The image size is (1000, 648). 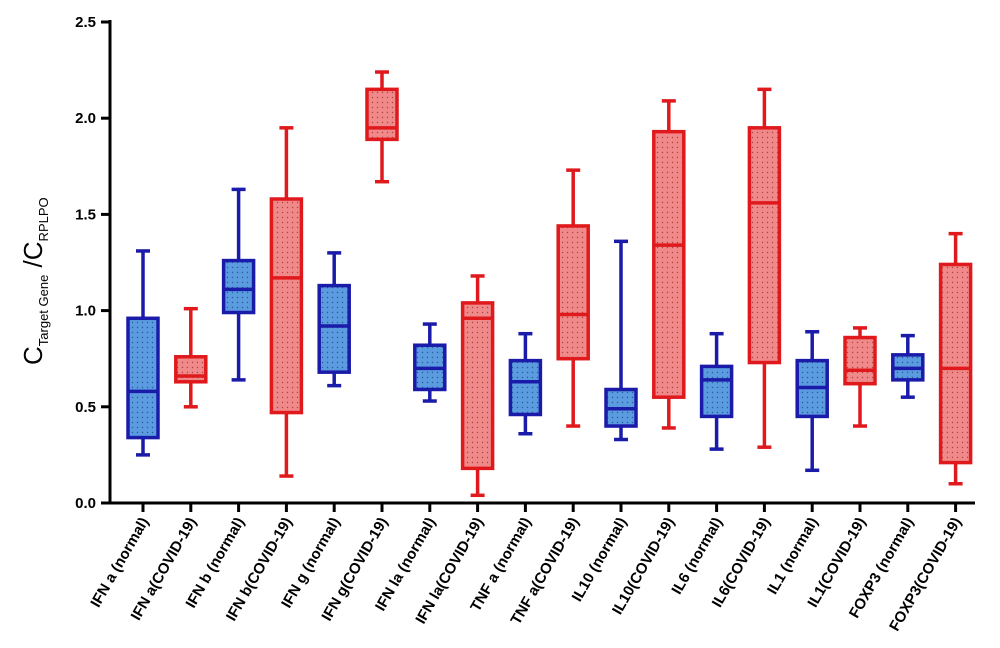 I want to click on y-axis-label-sep: /C, so click(x=33, y=257).